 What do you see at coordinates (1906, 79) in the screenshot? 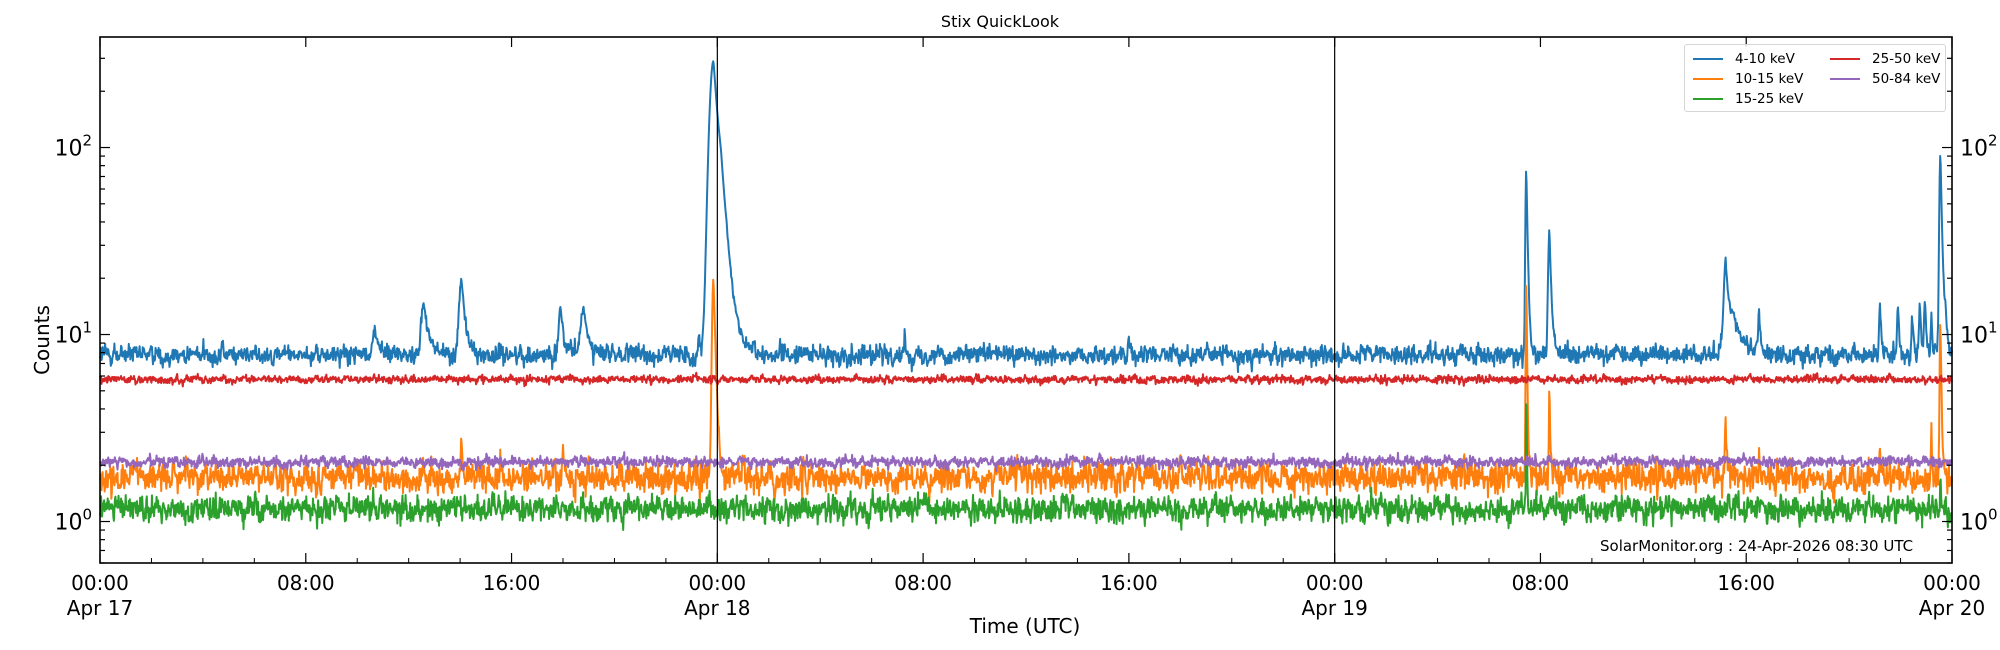
I see `legend-label: 50-84 keV` at bounding box center [1906, 79].